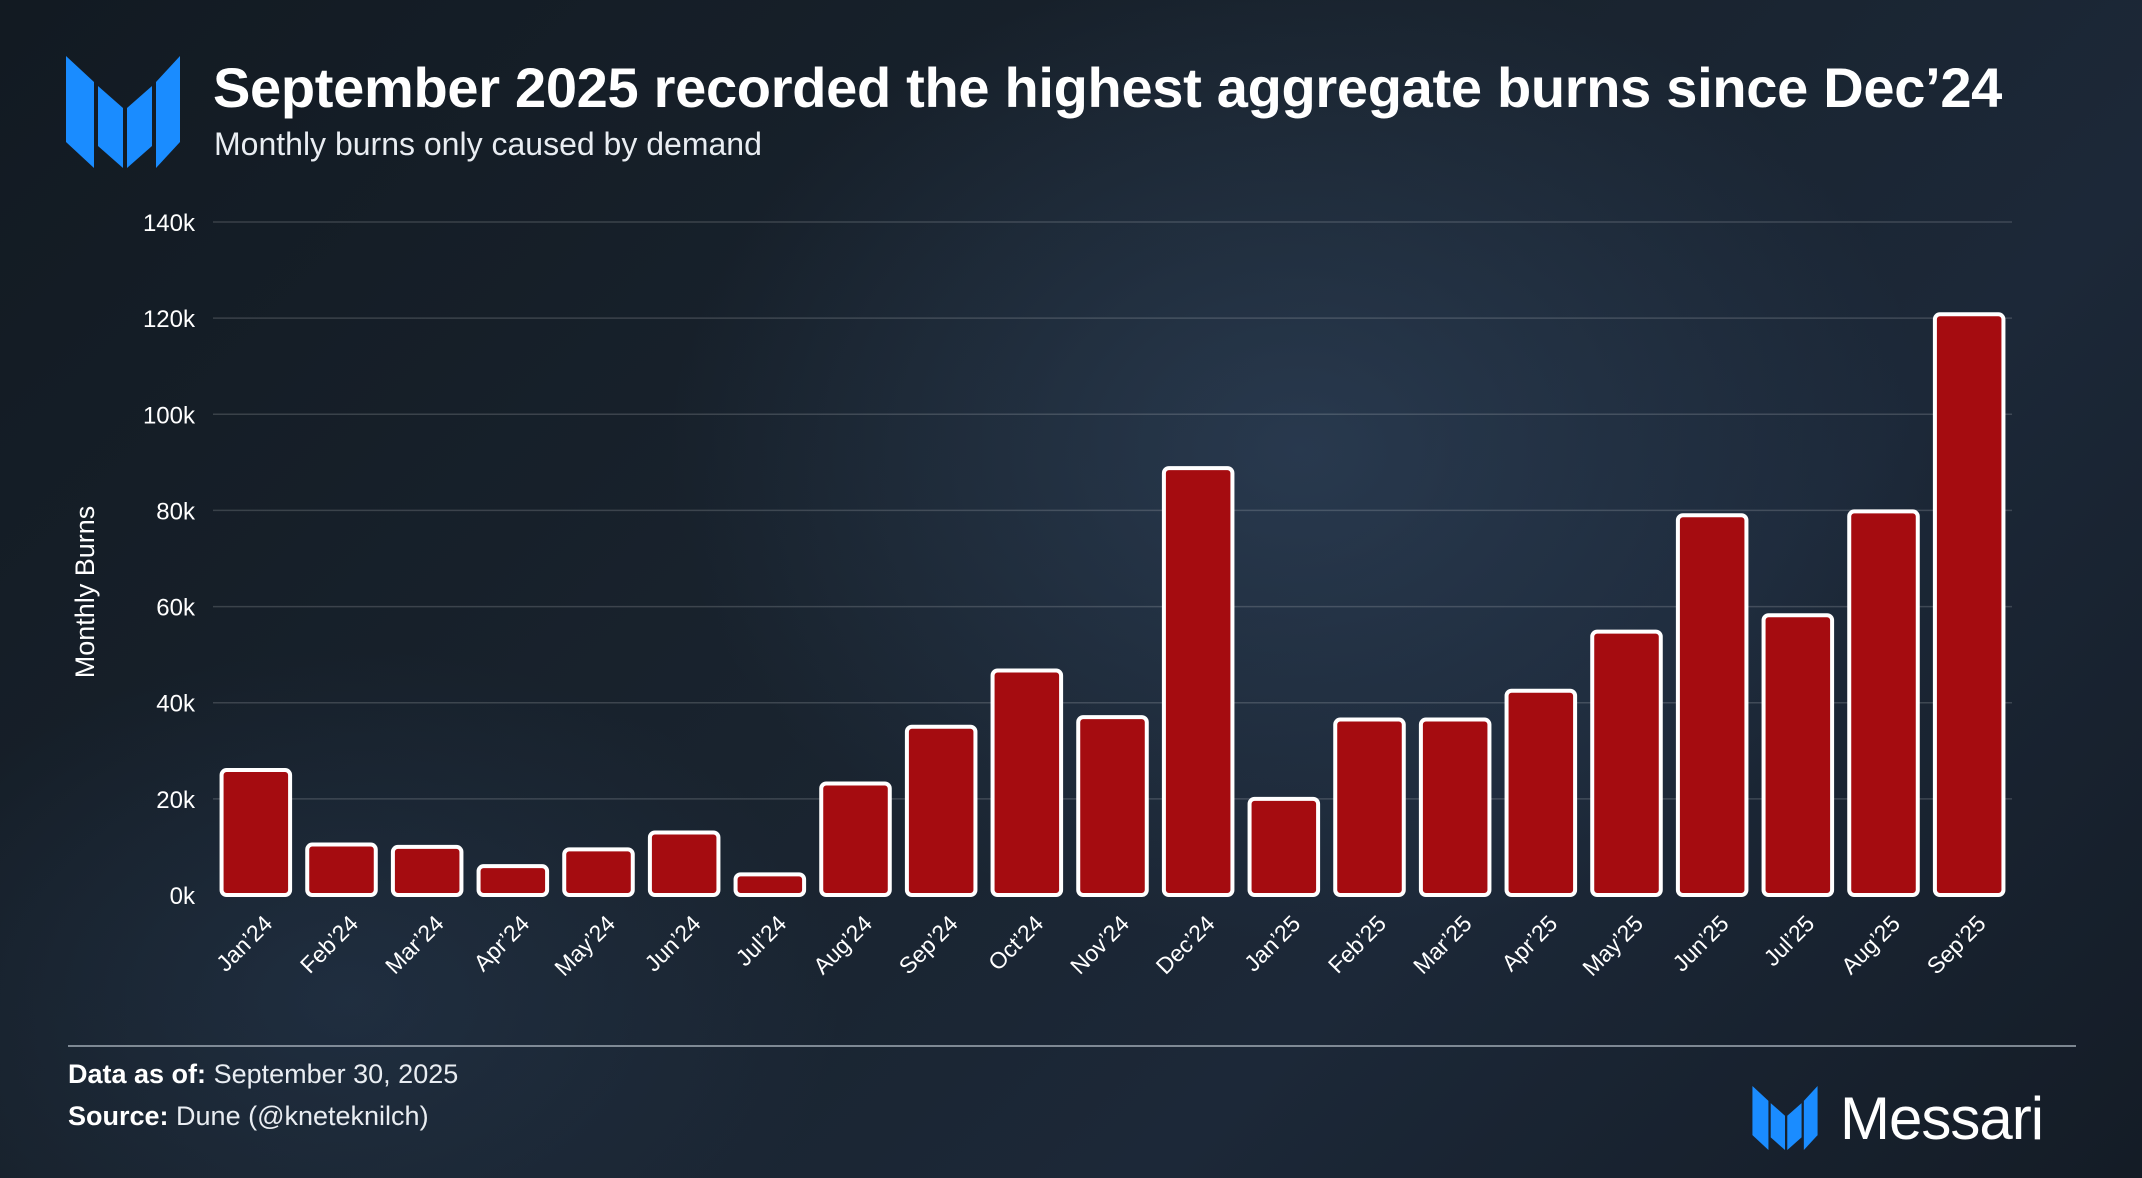 This screenshot has width=2142, height=1178. What do you see at coordinates (1072, 1046) in the screenshot?
I see `footer-divider` at bounding box center [1072, 1046].